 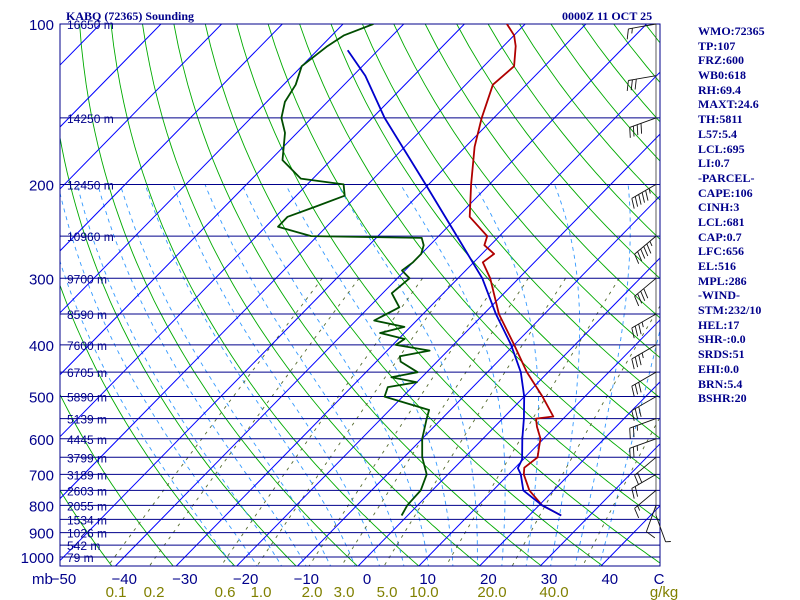 What do you see at coordinates (717, 133) in the screenshot?
I see `stat-item: L57:5.4` at bounding box center [717, 133].